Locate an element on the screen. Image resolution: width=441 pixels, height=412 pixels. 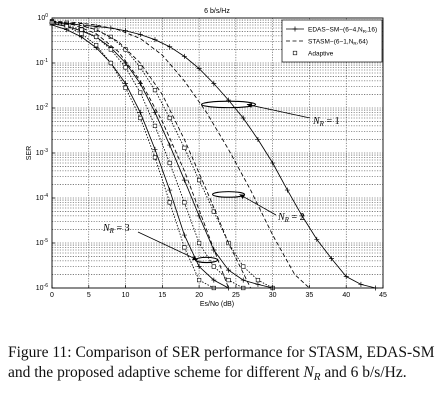
y-tick-label: 10⁻³ is located at coordinates (42, 152).